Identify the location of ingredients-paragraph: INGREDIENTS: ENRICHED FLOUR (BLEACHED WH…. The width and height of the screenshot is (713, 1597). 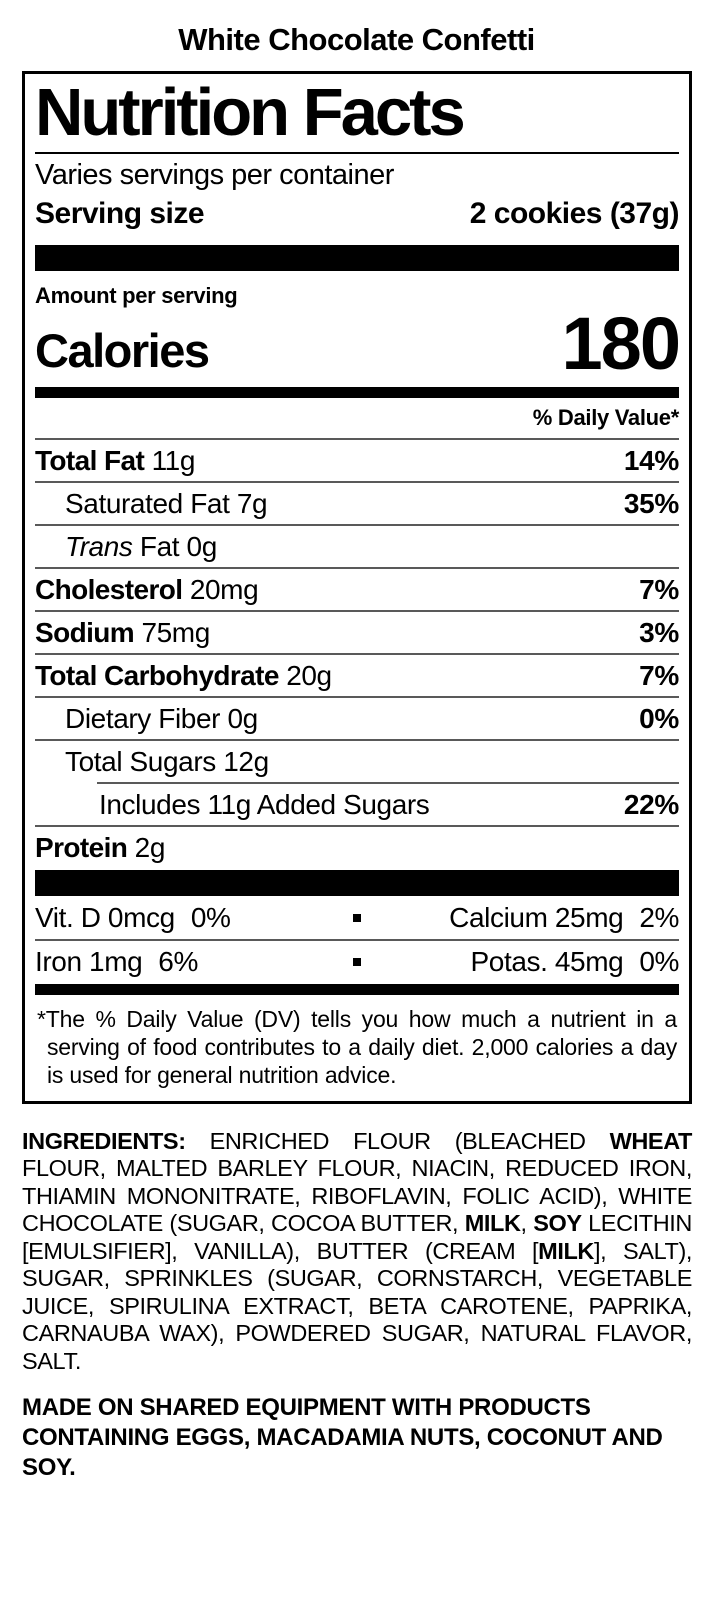
(357, 1250).